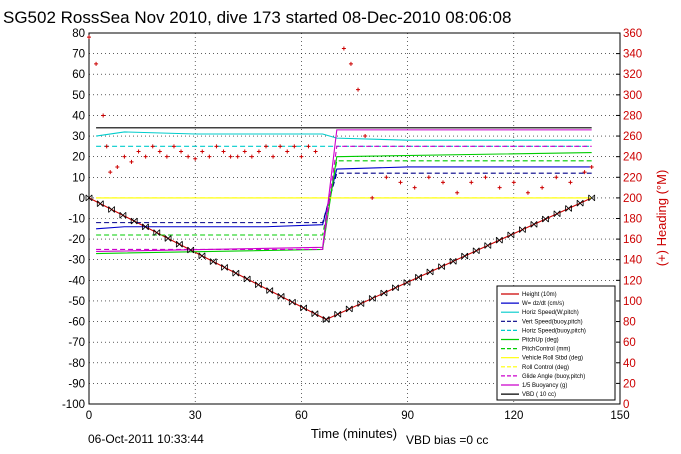 The image size is (681, 454). What do you see at coordinates (629, 364) in the screenshot?
I see `y-right-tick-label: 40` at bounding box center [629, 364].